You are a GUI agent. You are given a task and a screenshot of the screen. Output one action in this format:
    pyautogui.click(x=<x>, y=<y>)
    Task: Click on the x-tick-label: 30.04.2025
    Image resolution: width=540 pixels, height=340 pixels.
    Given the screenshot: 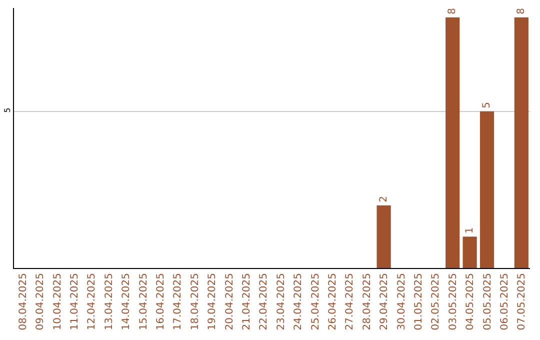 What is the action you would take?
    pyautogui.click(x=402, y=301)
    